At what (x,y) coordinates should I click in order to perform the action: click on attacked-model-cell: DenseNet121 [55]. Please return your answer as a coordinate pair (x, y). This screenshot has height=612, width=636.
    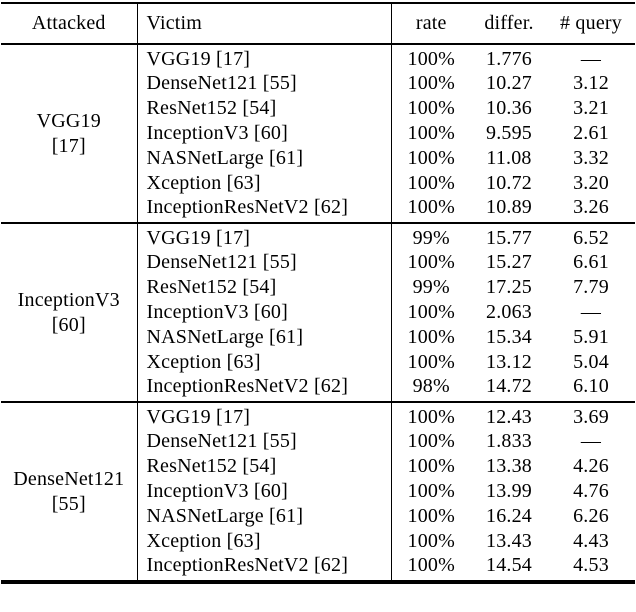
    Looking at the image, I should click on (69, 492).